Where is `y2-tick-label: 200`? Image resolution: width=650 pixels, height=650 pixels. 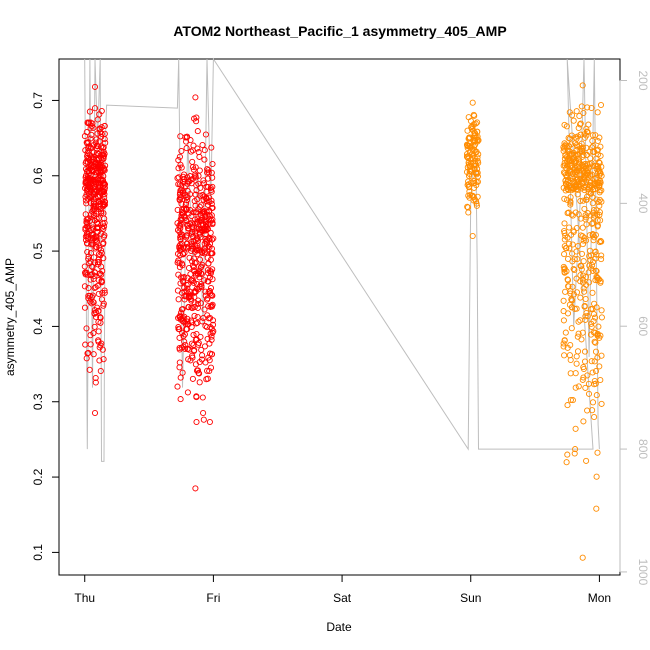
y2-tick-label: 200 is located at coordinates (643, 80).